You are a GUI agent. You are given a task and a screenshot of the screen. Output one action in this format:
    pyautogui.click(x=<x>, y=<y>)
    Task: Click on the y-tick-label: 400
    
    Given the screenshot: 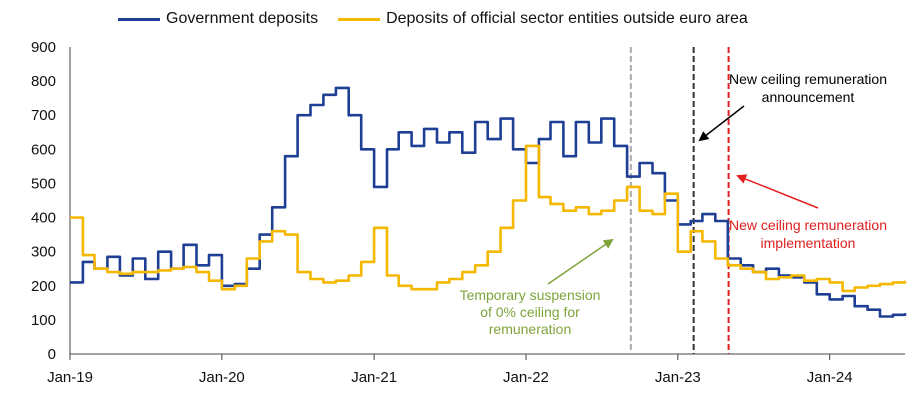 What is the action you would take?
    pyautogui.click(x=43, y=218)
    